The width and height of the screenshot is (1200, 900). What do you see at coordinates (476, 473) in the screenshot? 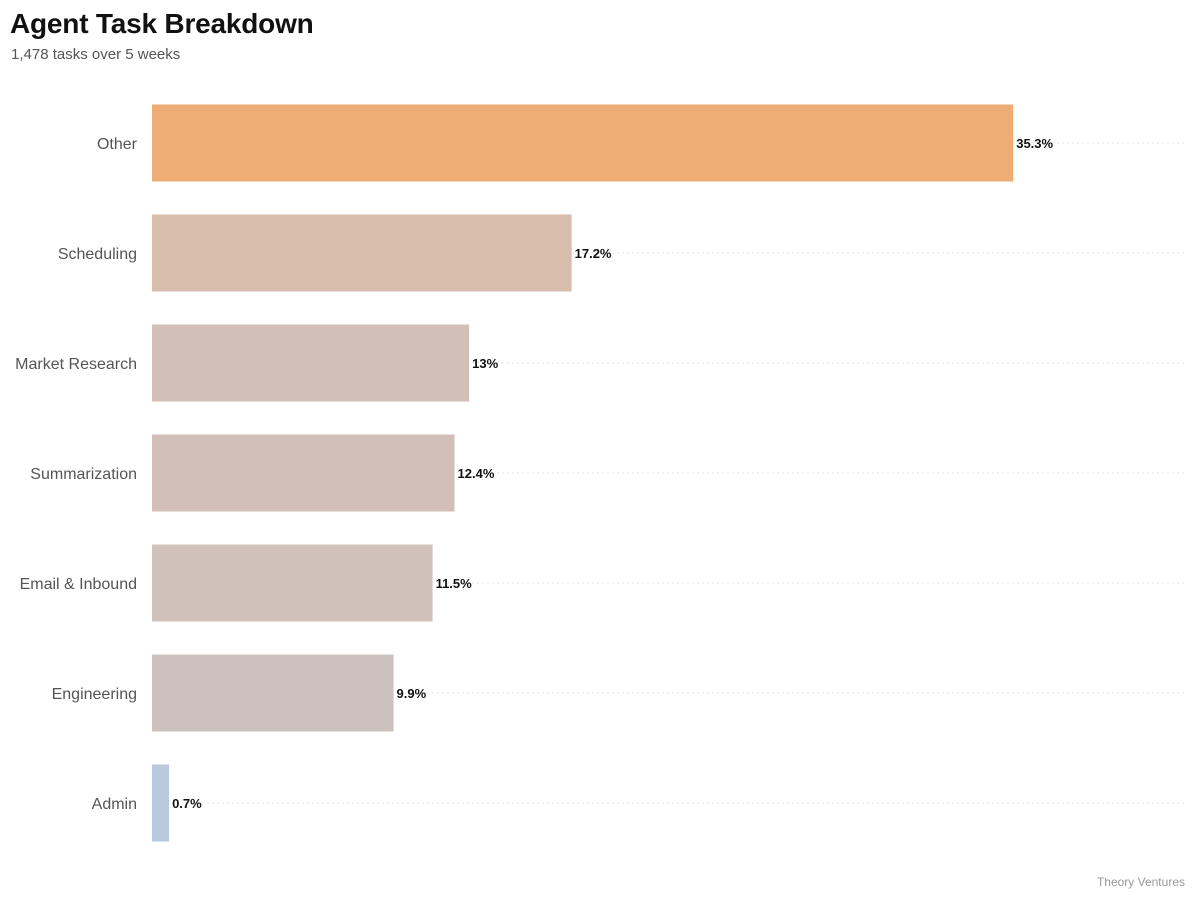
I see `value-label: 12.4%` at bounding box center [476, 473].